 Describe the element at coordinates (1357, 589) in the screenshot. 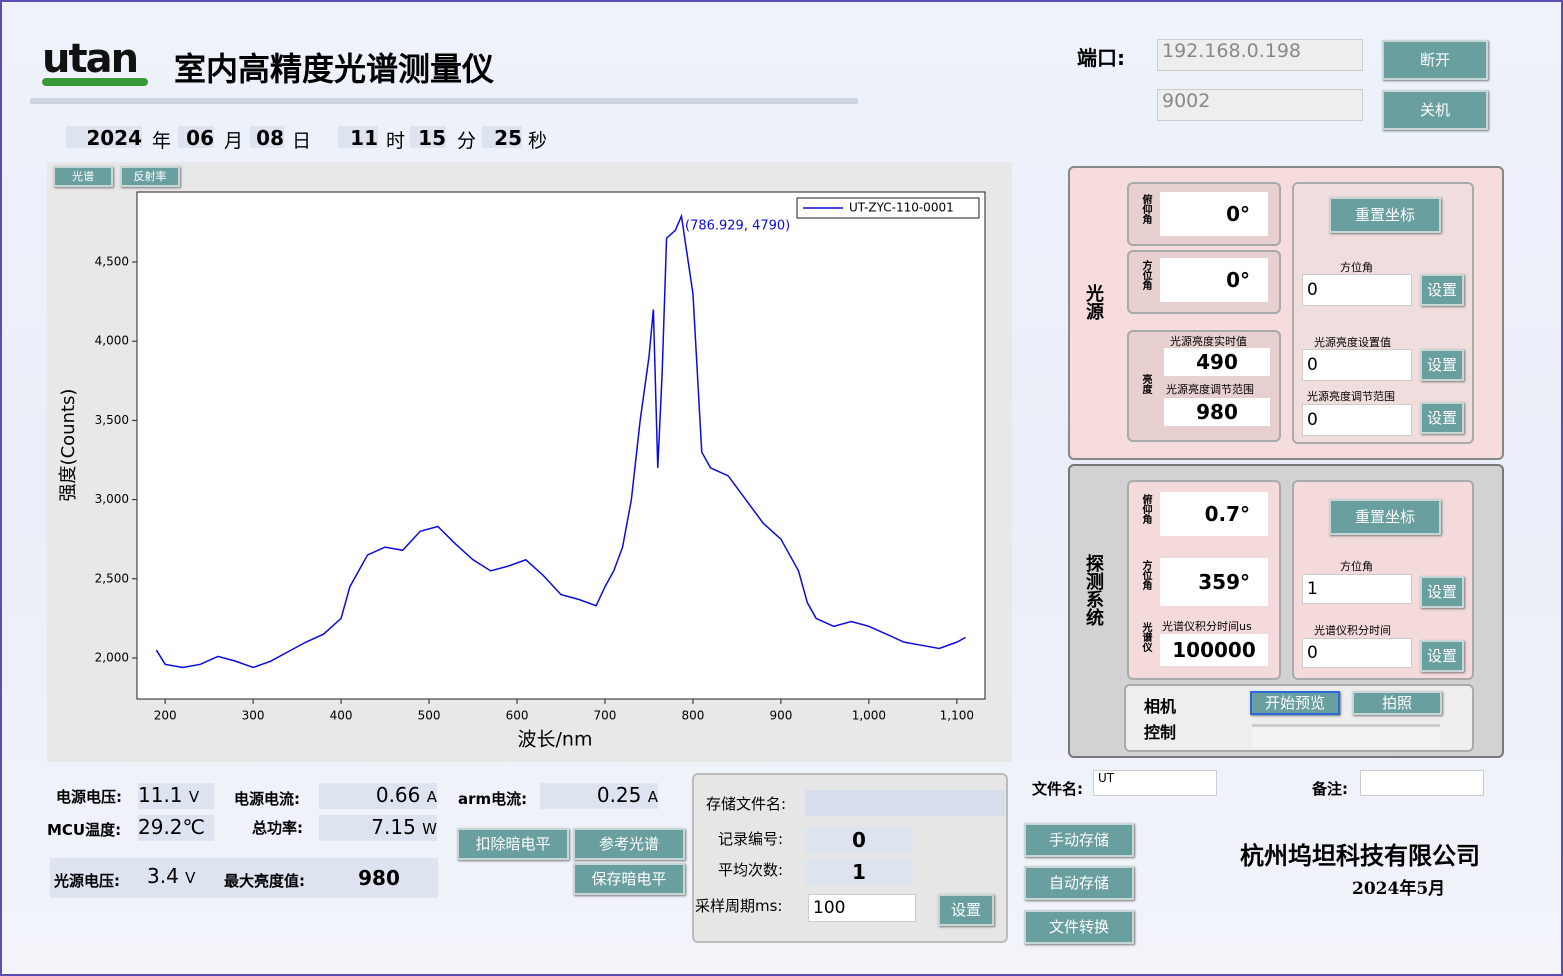

I see `input: 1` at that location.